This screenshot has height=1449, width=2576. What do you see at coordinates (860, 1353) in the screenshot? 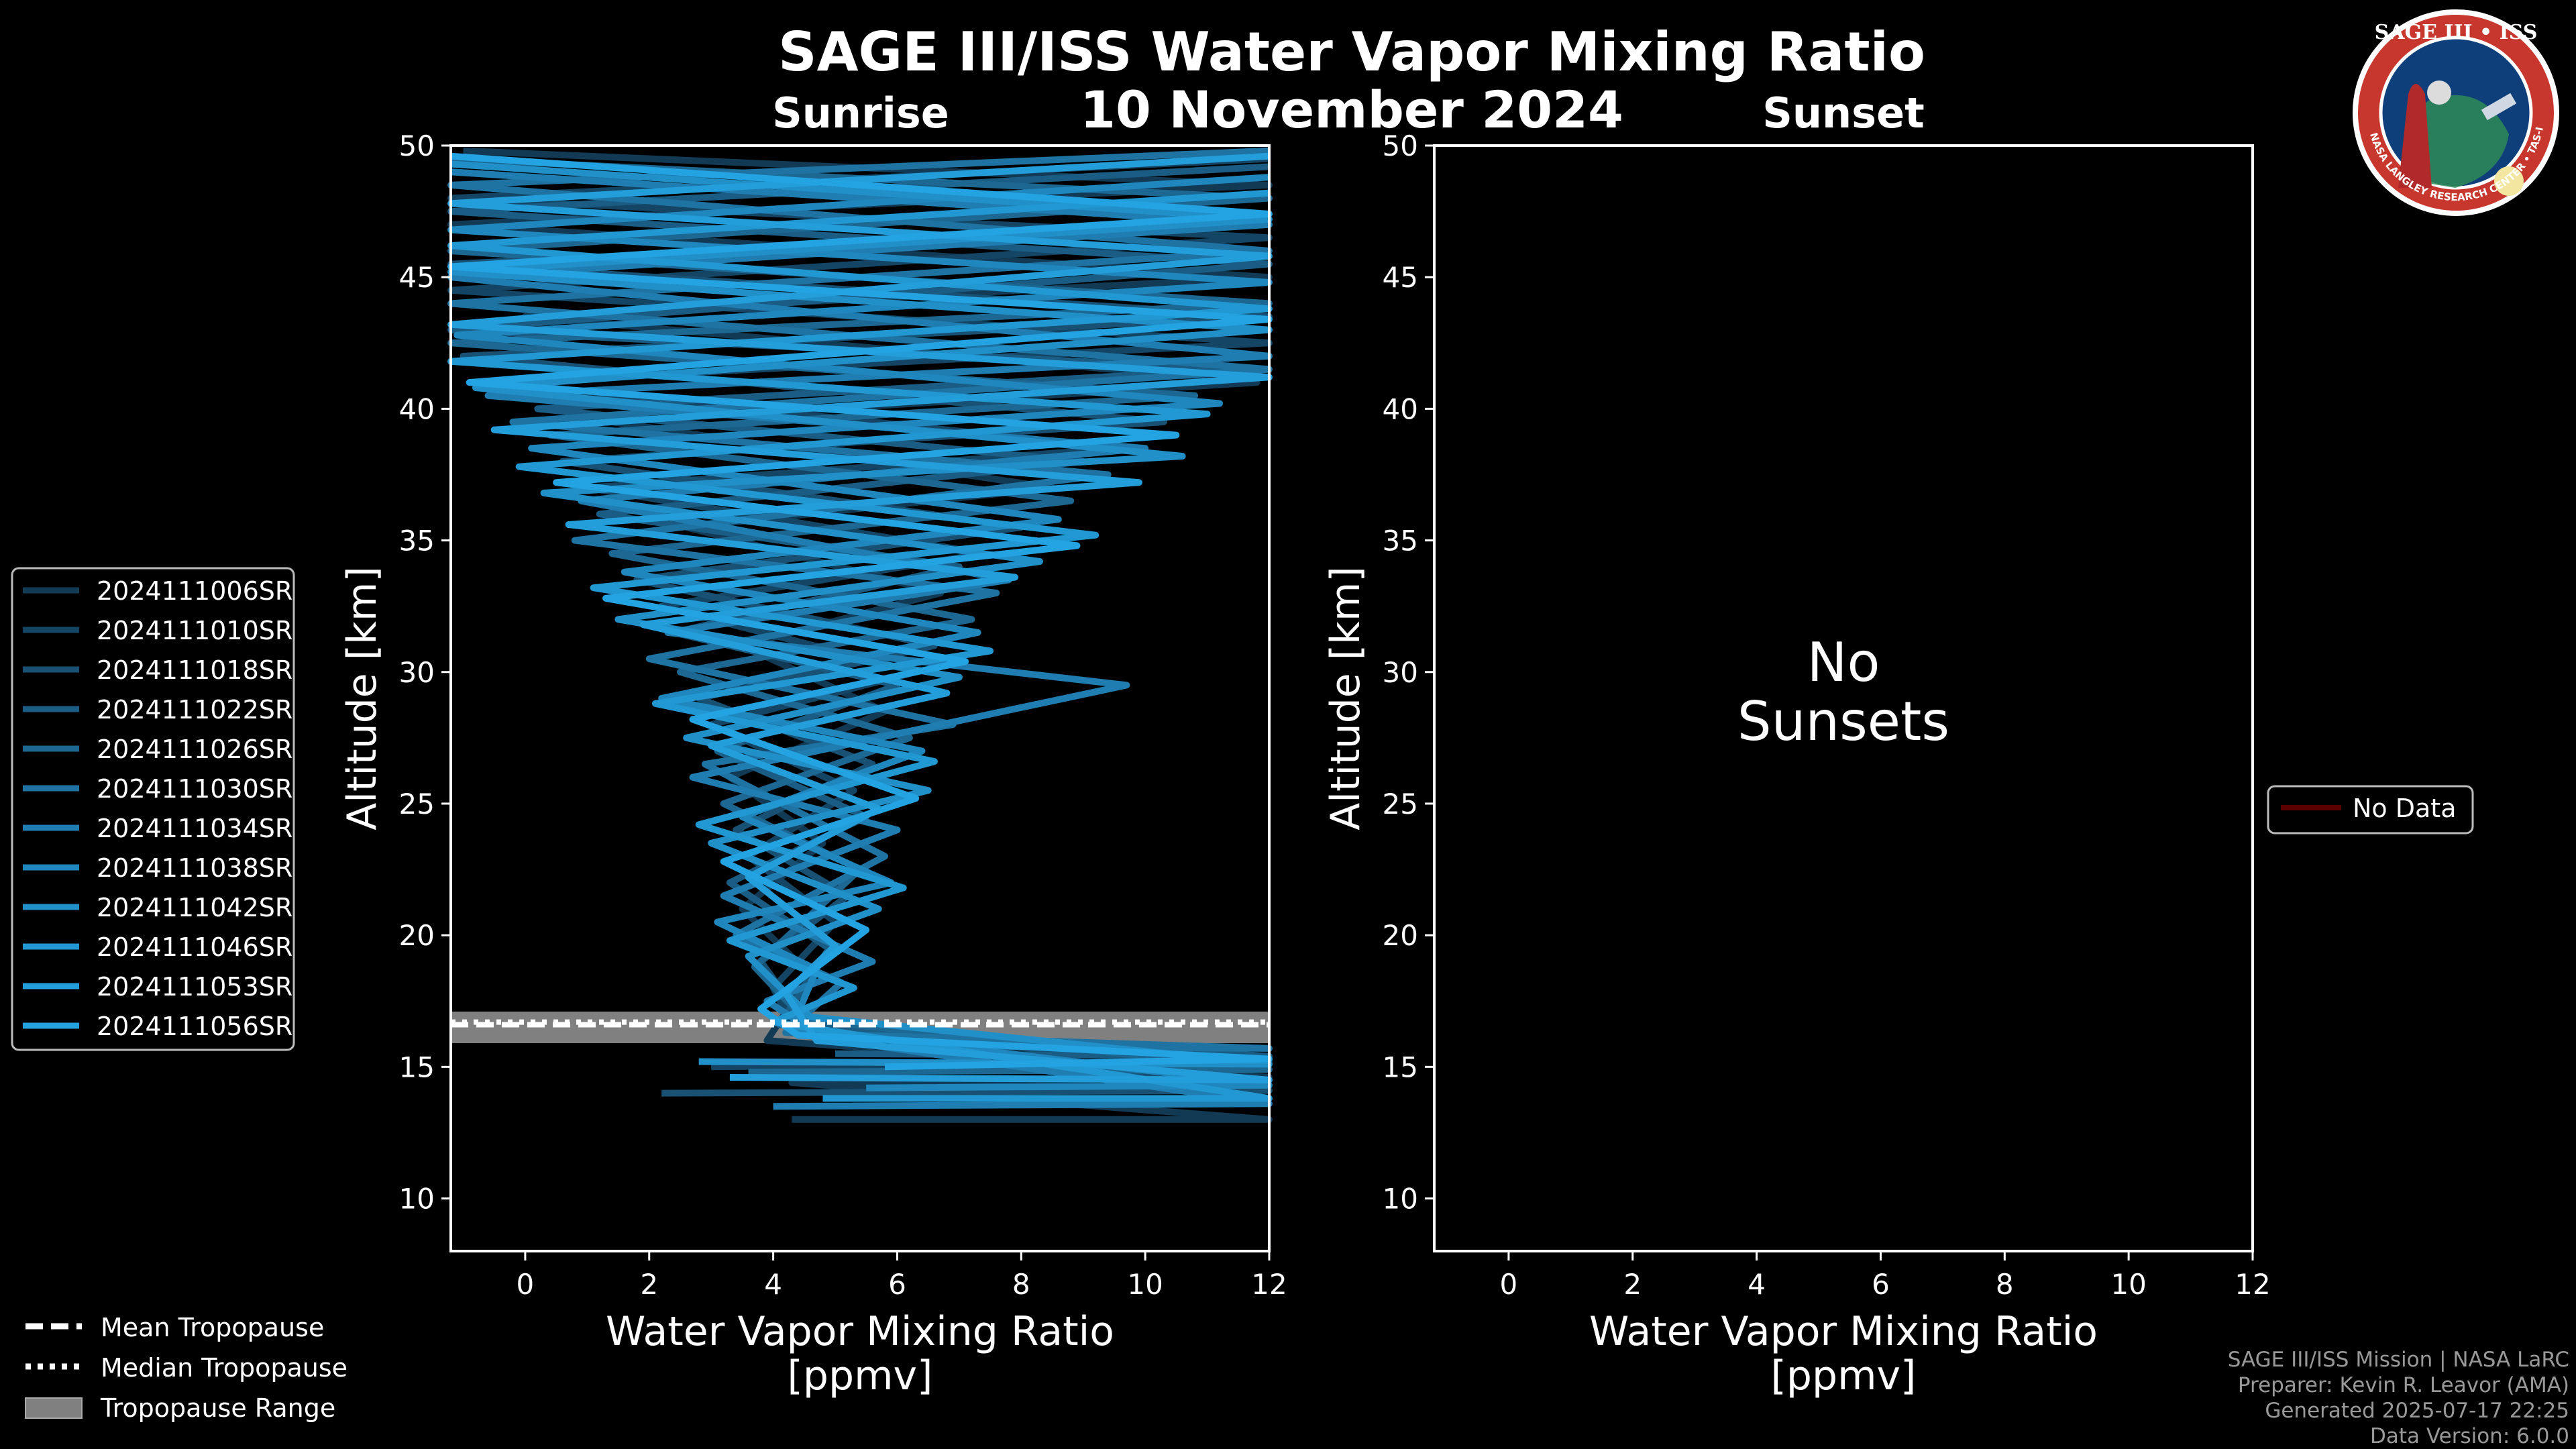
I see `sunrise-xlabel: Water Vapor Mixing Ratio [ppmv]` at bounding box center [860, 1353].